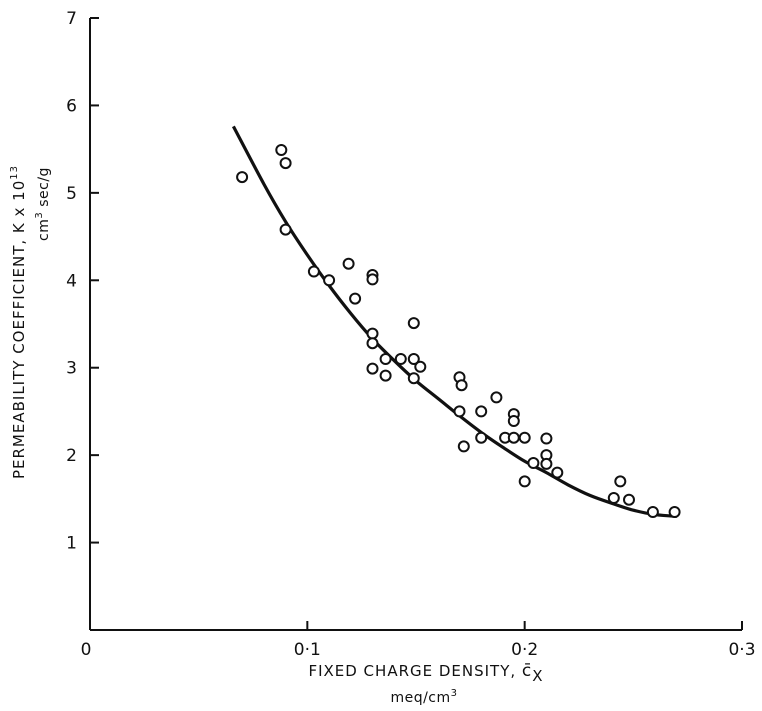  Describe the element at coordinates (423, 697) in the screenshot. I see `x-axis-unit: meq/cm3` at that location.